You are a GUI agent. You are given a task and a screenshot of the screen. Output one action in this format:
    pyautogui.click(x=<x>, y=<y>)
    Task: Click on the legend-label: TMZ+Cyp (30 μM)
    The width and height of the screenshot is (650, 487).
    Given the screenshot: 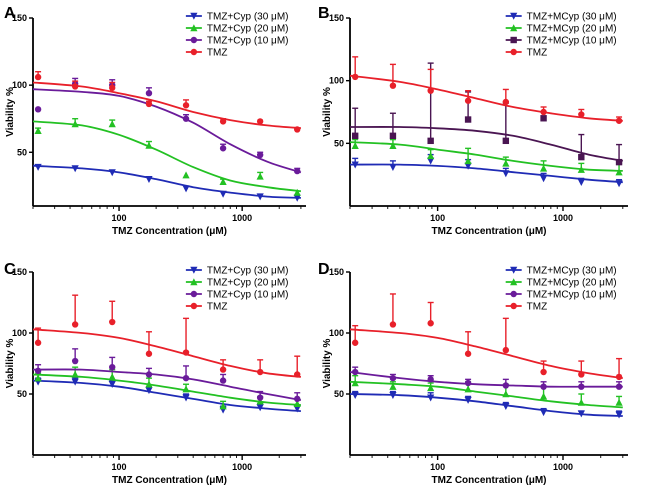 What is the action you would take?
    pyautogui.click(x=248, y=271)
    